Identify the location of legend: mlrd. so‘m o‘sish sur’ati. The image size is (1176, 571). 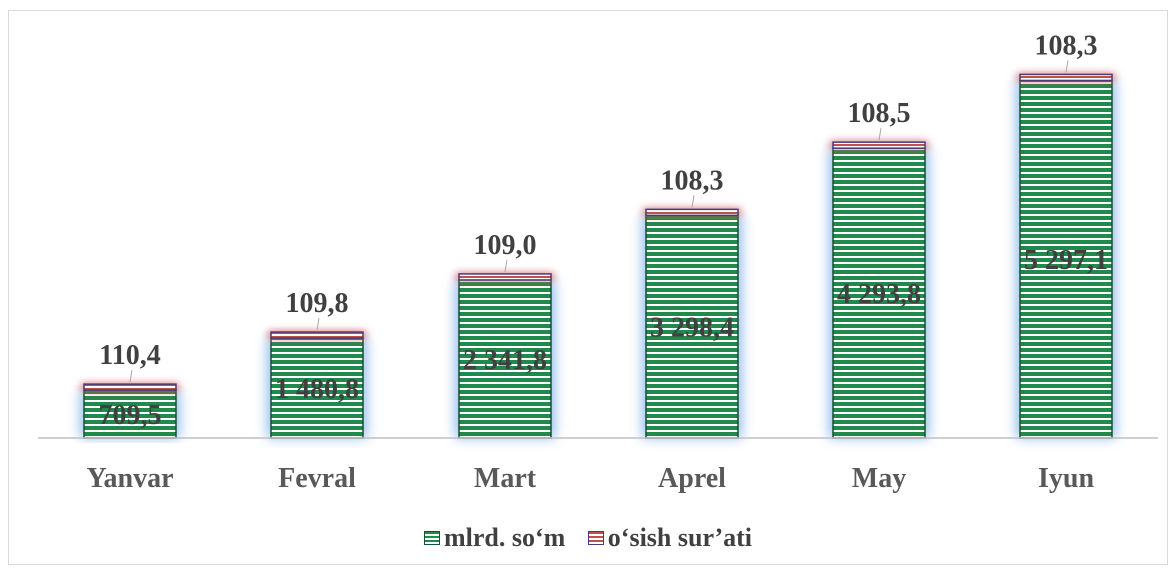
(588, 537).